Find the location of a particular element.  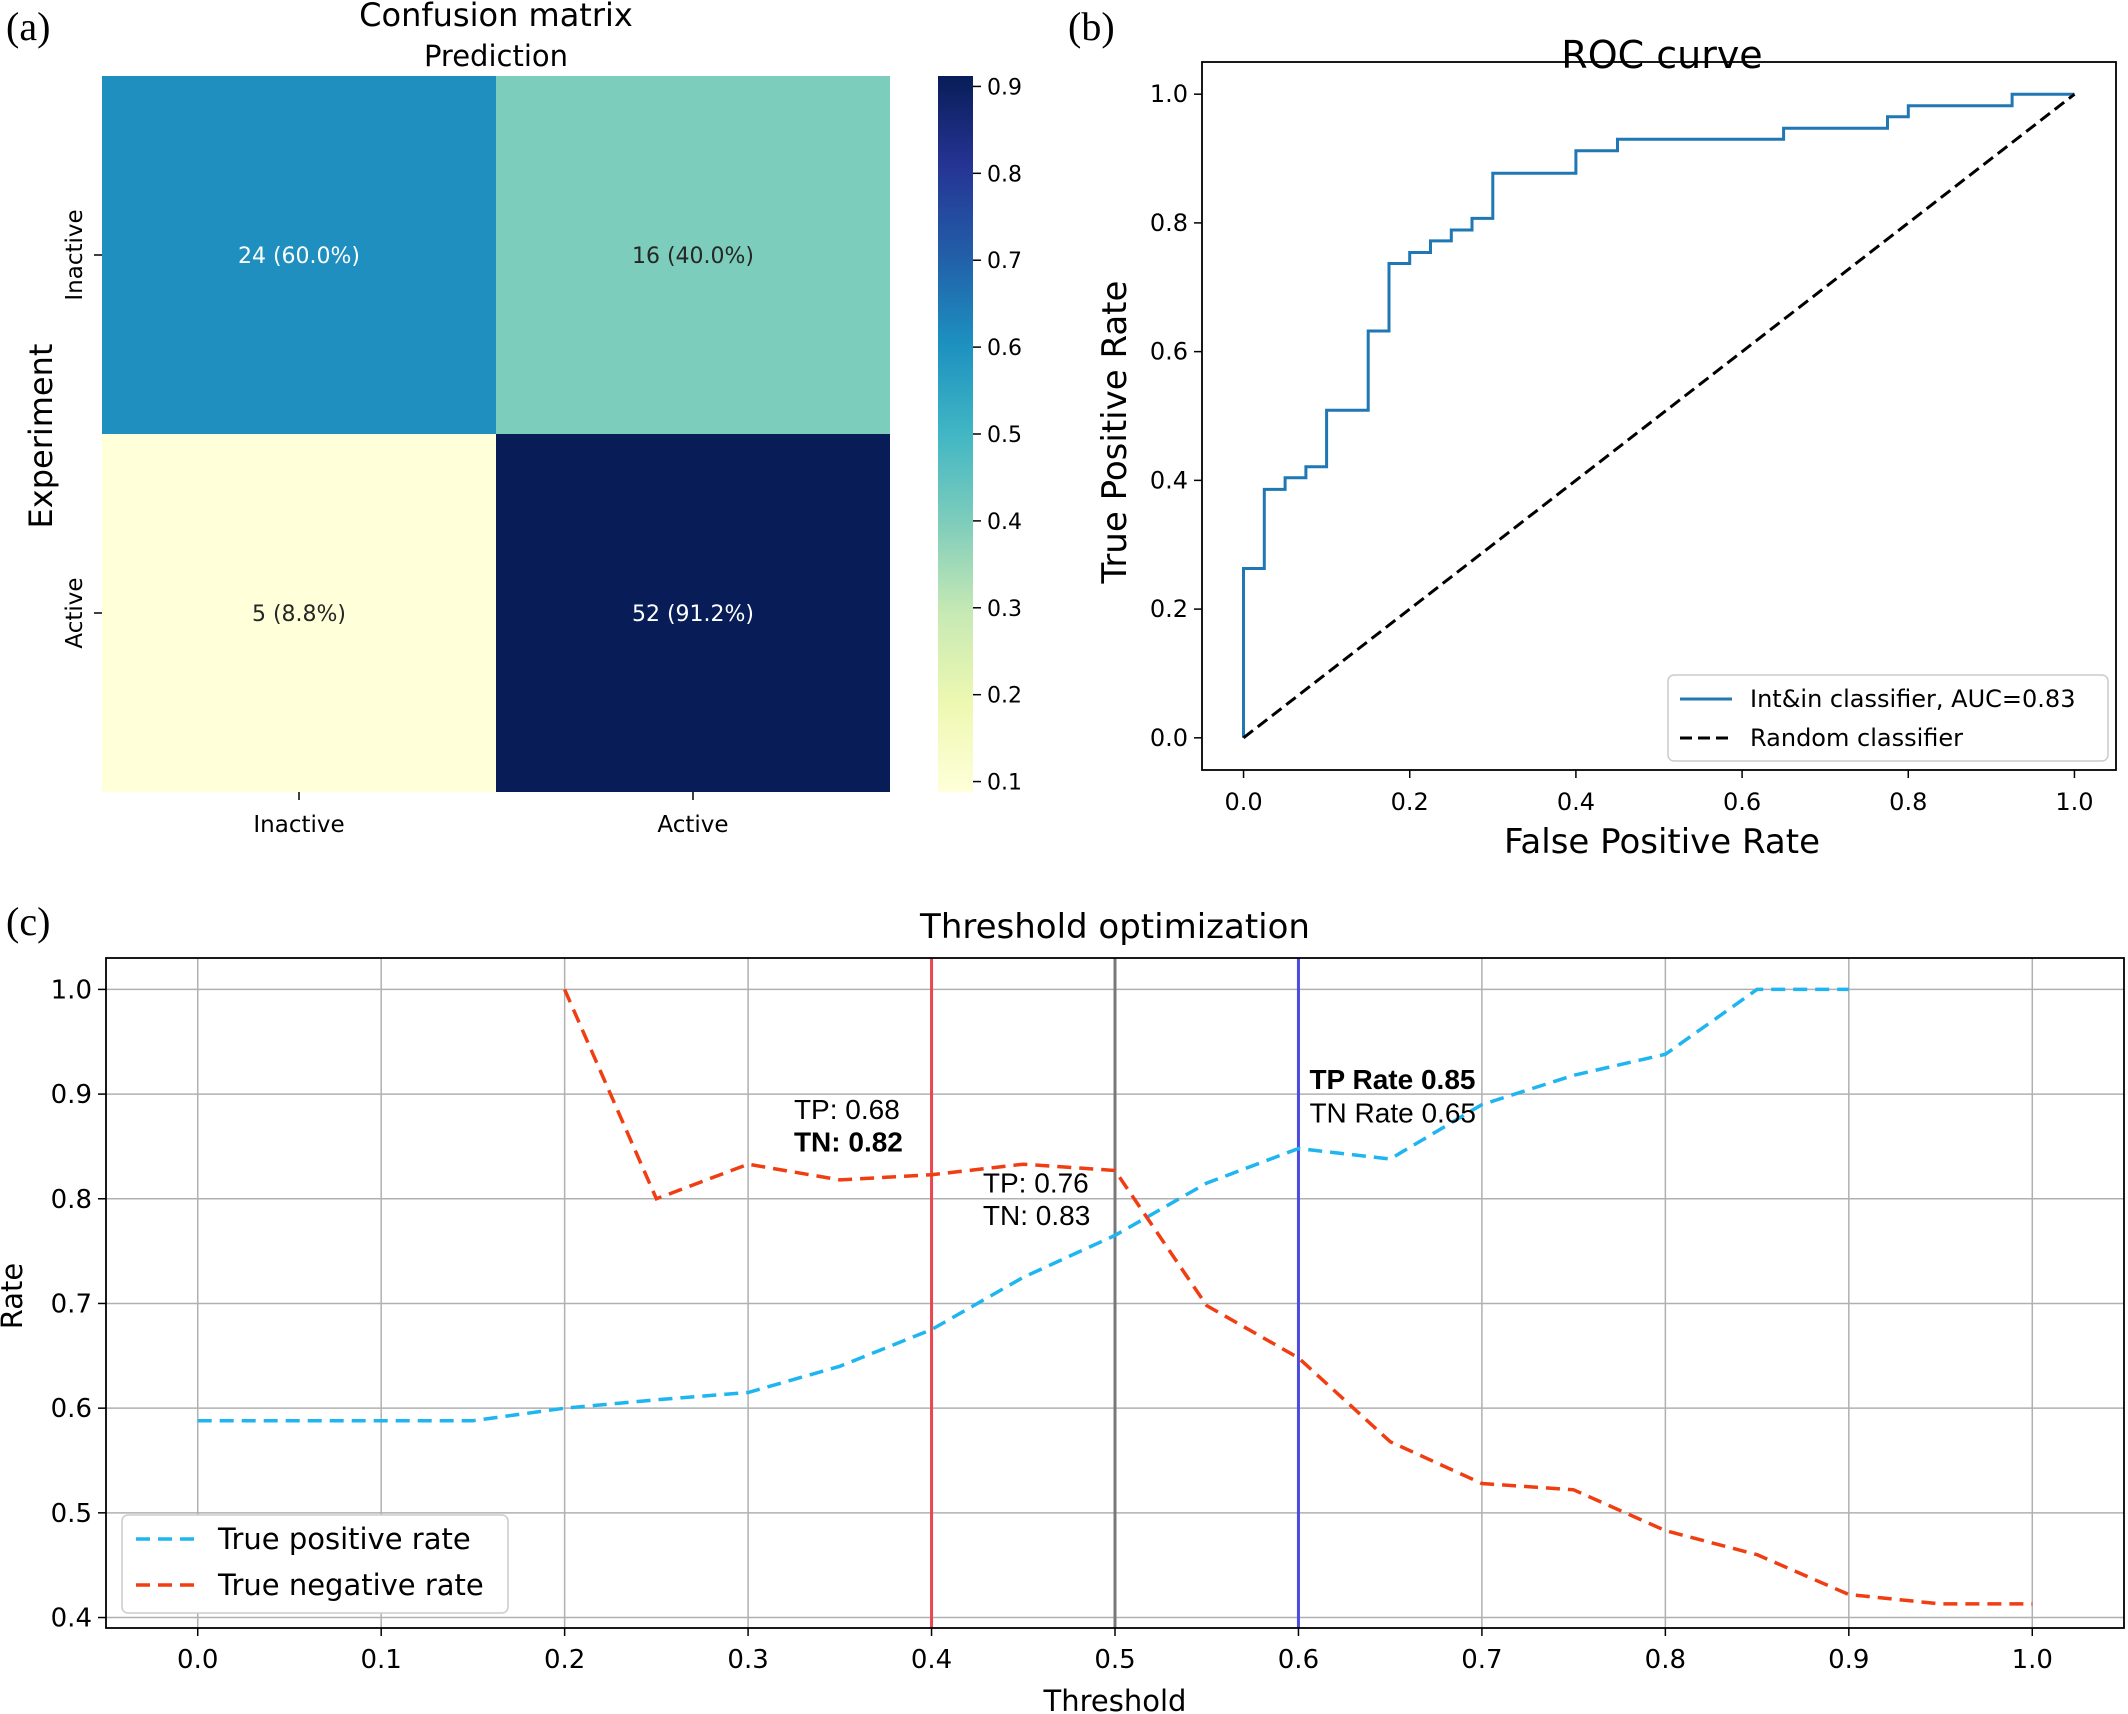

cm-colorbar-ticks: 0.1 0.2 0.3 0.4 0.5 0.6 0.7 0.8 0.9 is located at coordinates (997, 435).